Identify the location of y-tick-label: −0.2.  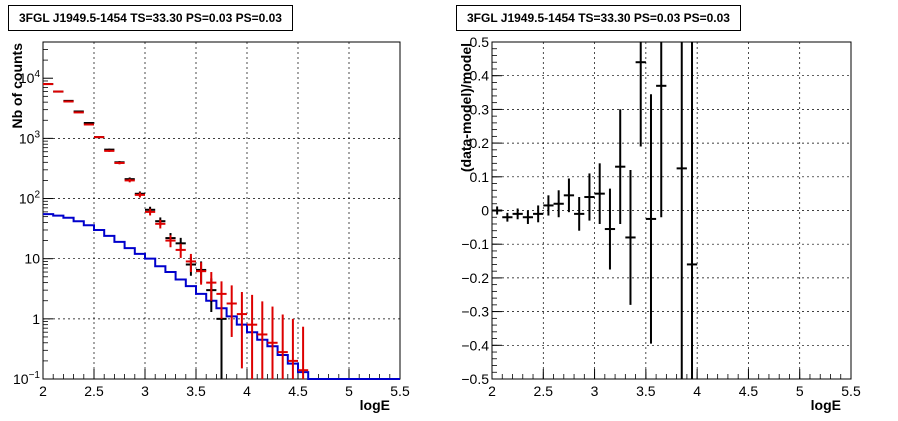
(475, 278).